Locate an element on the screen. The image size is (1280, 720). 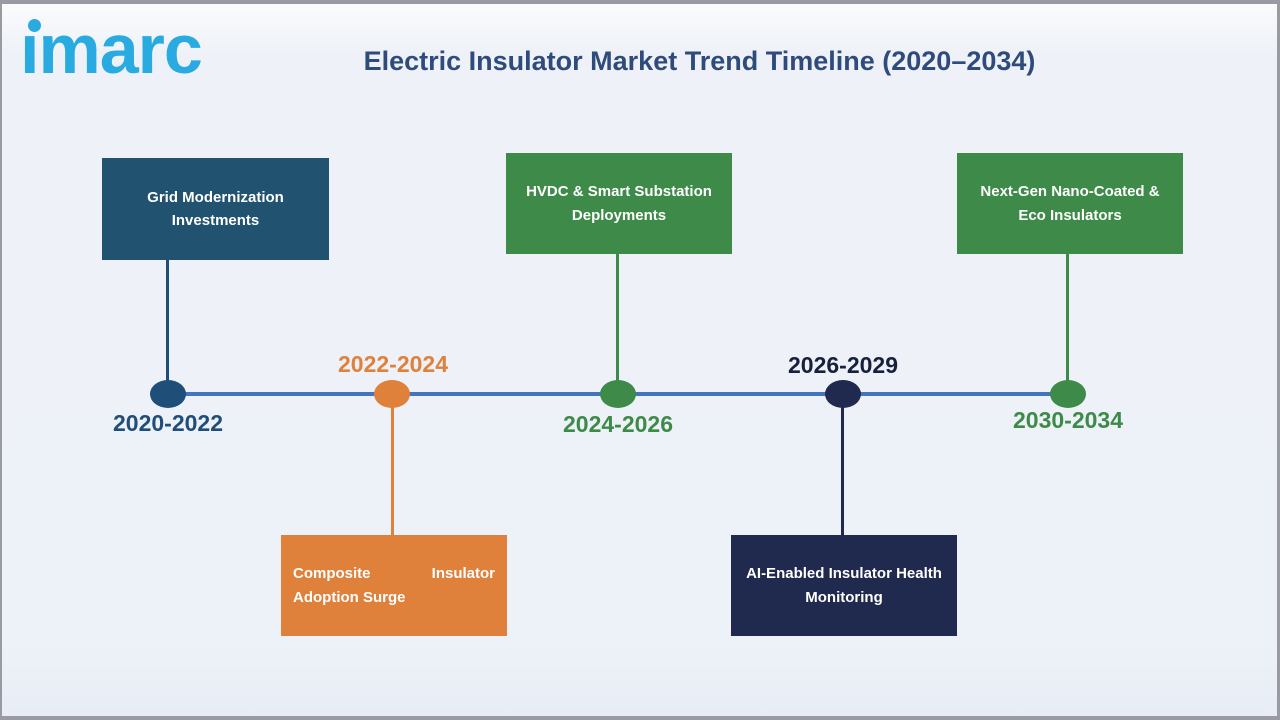
timeline-node-2030-2034 is located at coordinates (1068, 394).